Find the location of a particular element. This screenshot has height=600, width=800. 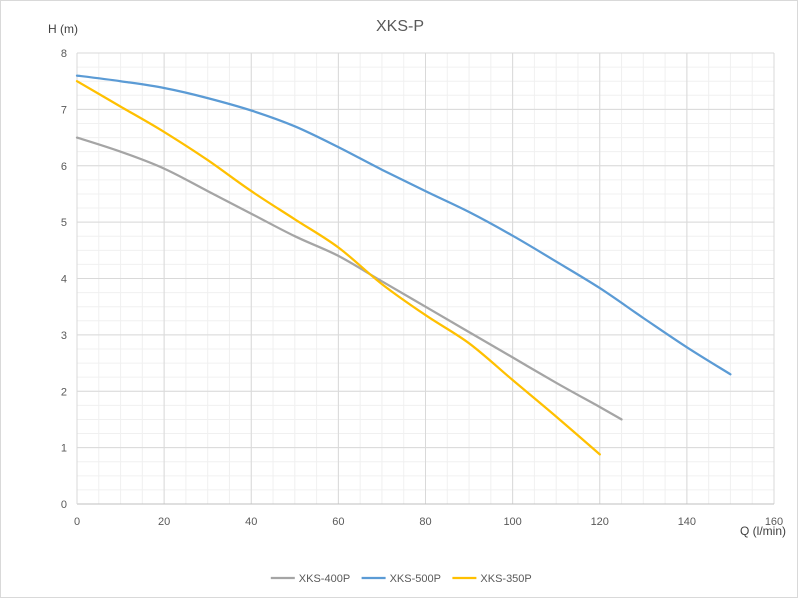

x-tick-label: 100 is located at coordinates (512, 522).